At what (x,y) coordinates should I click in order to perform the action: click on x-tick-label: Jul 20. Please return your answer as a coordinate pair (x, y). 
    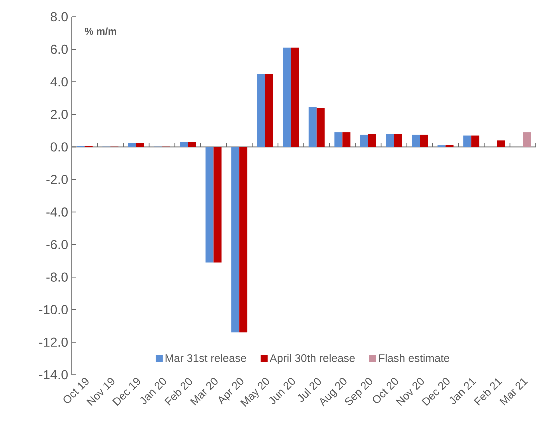
    Looking at the image, I should click on (310, 390).